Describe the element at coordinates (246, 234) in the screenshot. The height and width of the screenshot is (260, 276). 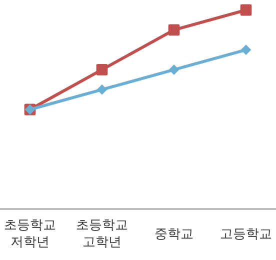
I see `x-tick-label: 고등학교` at that location.